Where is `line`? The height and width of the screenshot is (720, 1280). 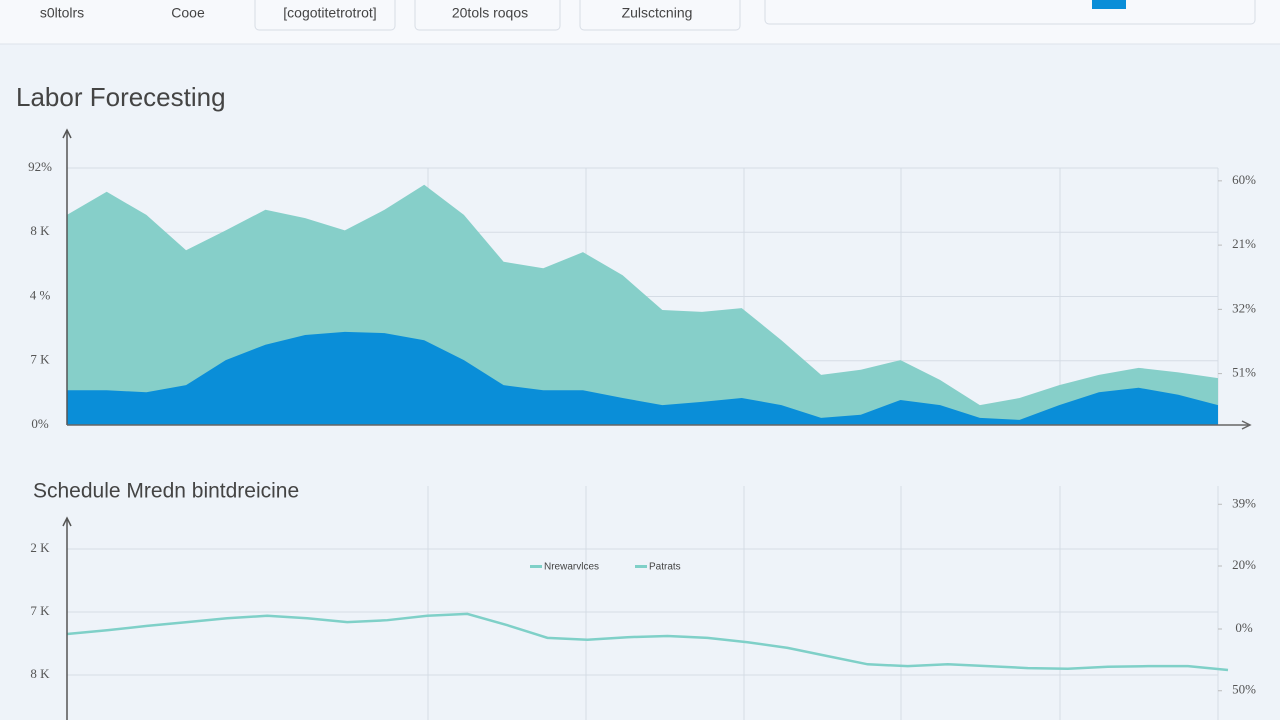 line is located at coordinates (647, 642).